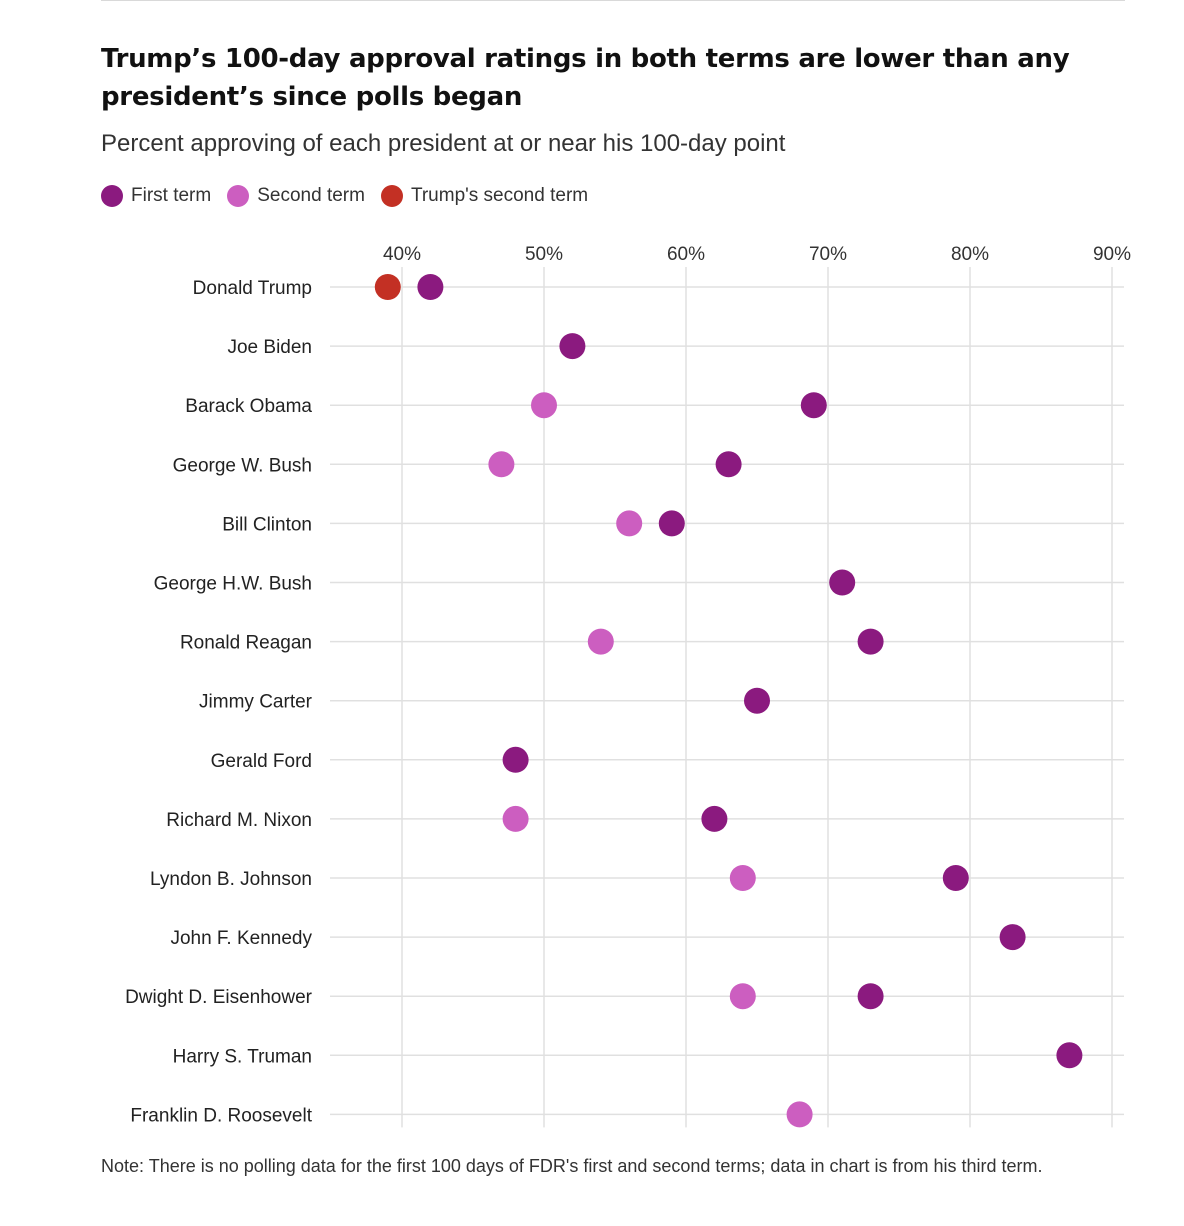 Image resolution: width=1184 pixels, height=1226 pixels. Describe the element at coordinates (171, 195) in the screenshot. I see `legend-label-first-term: First term` at that location.